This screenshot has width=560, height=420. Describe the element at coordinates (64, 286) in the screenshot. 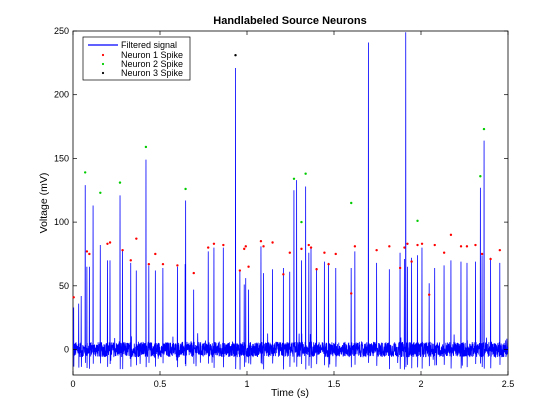

I see `y-tick-label: 50` at that location.